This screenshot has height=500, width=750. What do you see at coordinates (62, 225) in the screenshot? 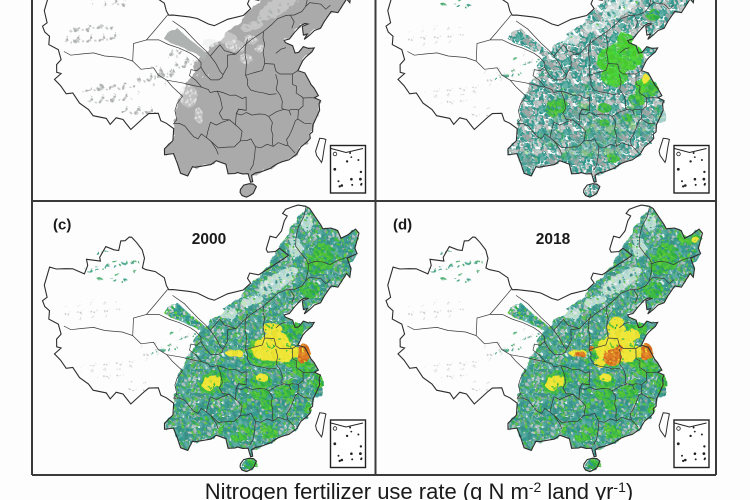
I see `svg-text: (c)` at bounding box center [62, 225].